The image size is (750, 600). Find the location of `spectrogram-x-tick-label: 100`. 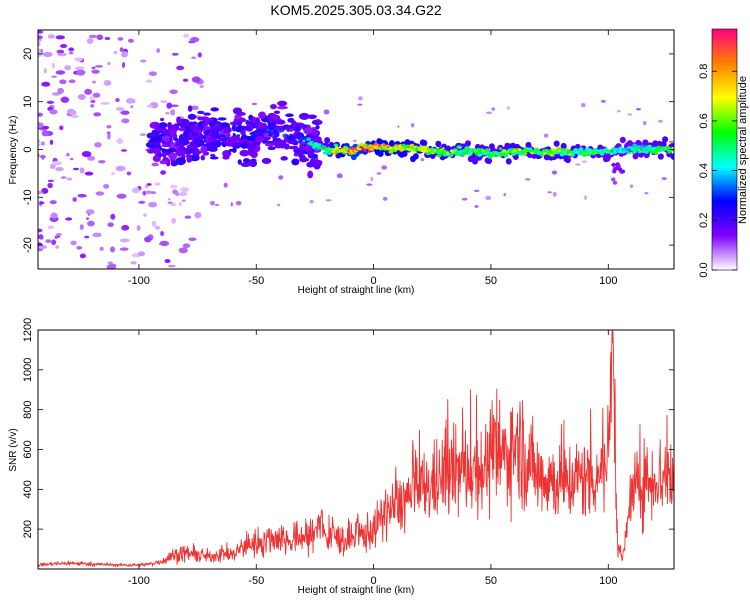

spectrogram-x-tick-label: 100 is located at coordinates (608, 281).